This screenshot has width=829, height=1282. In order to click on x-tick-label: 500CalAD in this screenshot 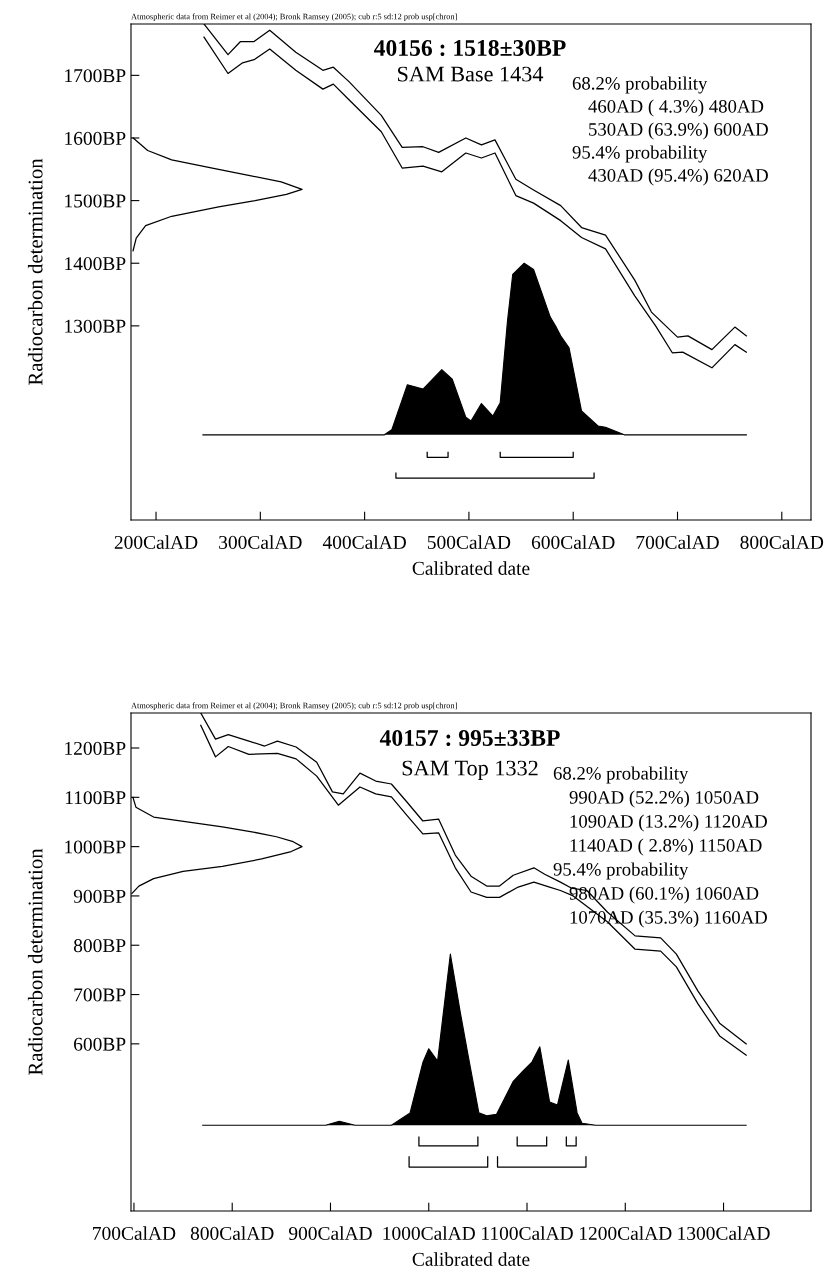, I will do `click(469, 542)`.